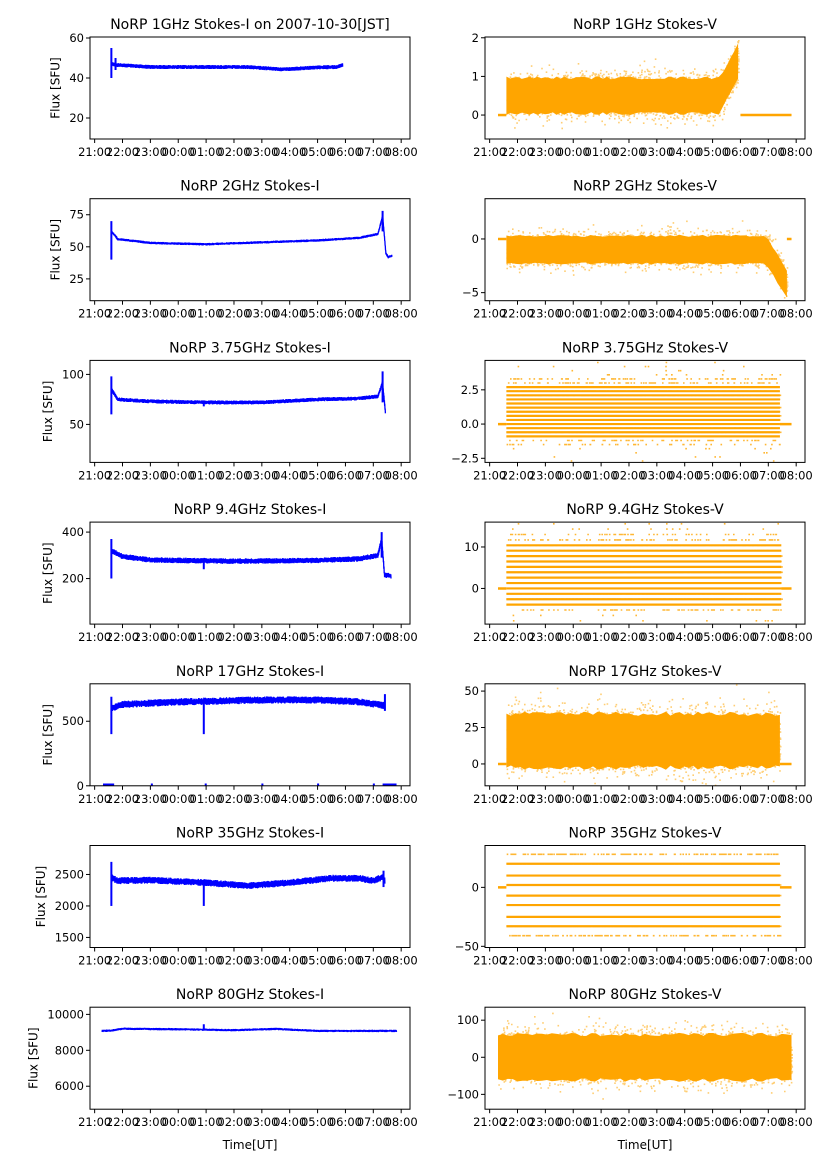 Image resolution: width=827 pixels, height=1169 pixels. What do you see at coordinates (69, 1086) in the screenshot?
I see `y-tick-label: 6000` at bounding box center [69, 1086].